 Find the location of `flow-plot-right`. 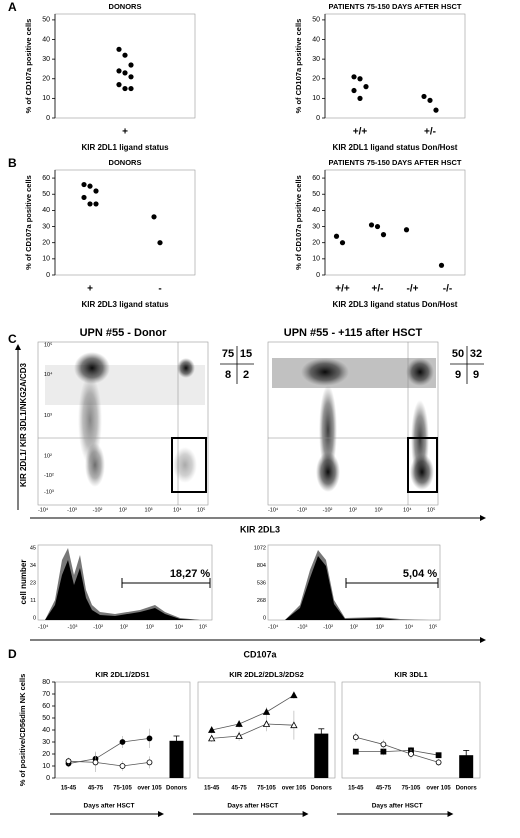

flow-plot-right is located at coordinates (353, 423).